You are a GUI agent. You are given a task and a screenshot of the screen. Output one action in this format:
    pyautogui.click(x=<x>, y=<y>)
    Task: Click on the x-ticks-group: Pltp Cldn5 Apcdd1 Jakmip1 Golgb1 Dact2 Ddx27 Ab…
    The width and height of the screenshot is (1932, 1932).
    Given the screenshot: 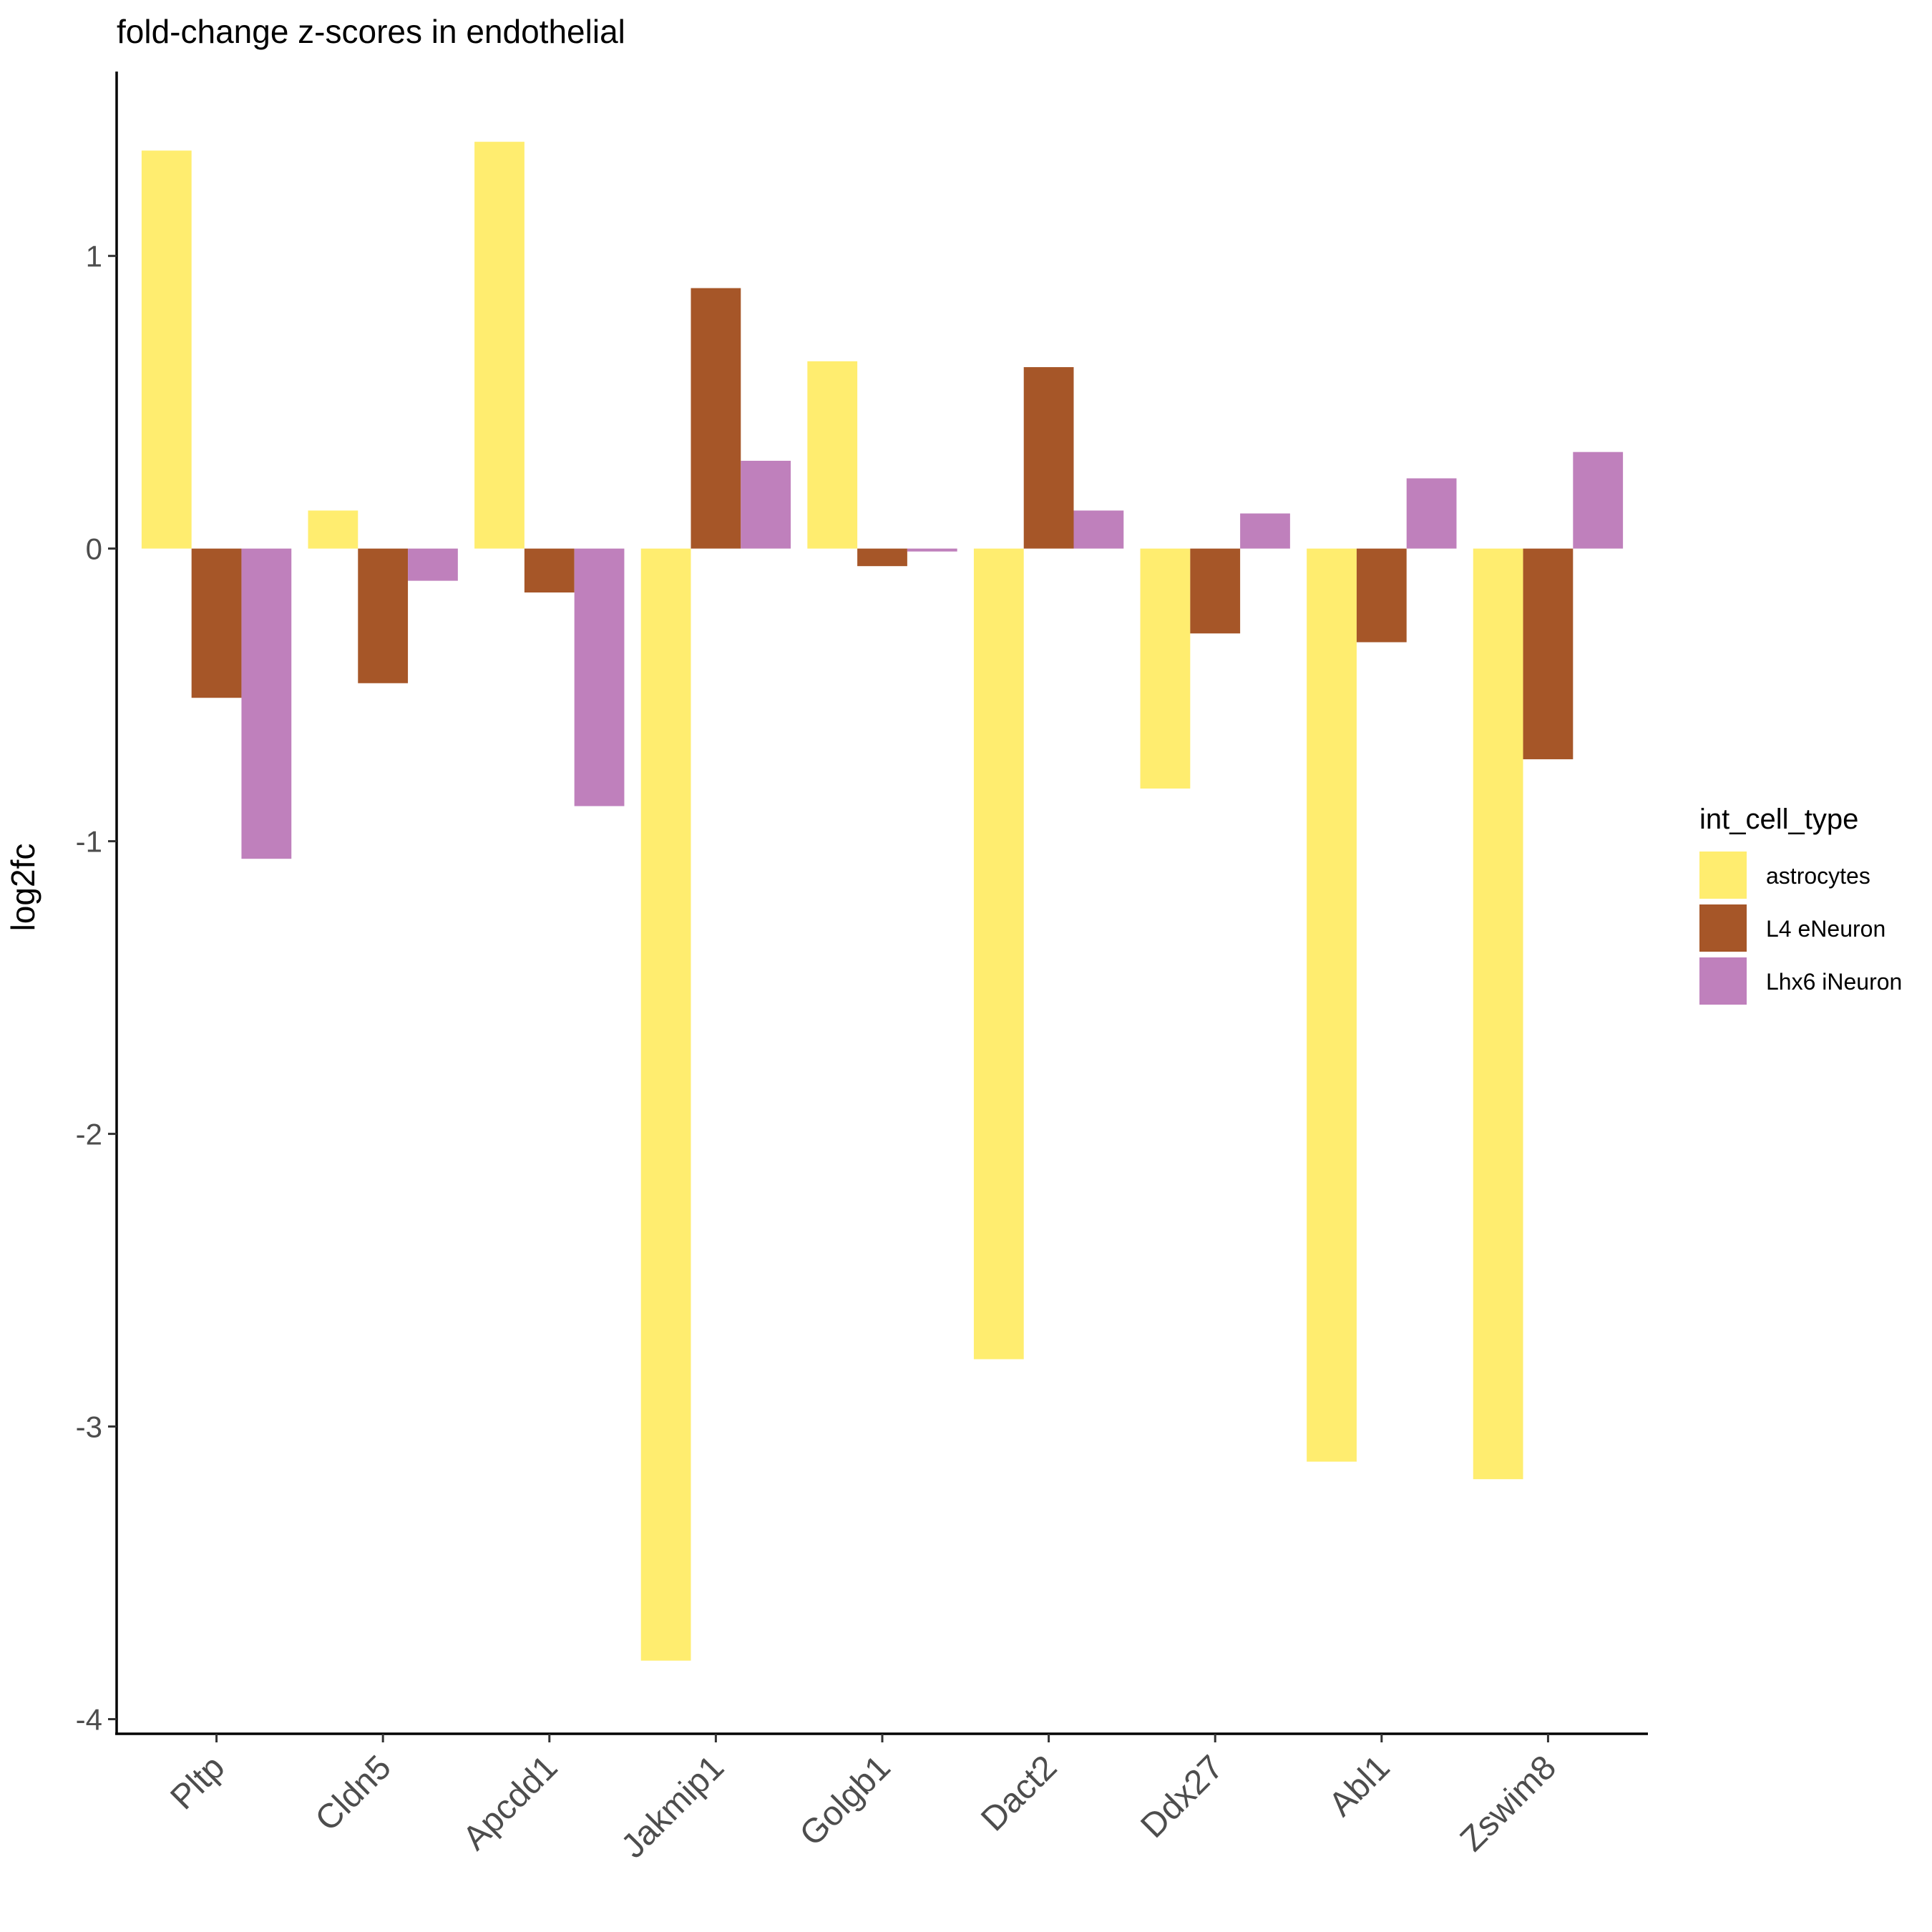 What is the action you would take?
    pyautogui.click(x=863, y=1799)
    